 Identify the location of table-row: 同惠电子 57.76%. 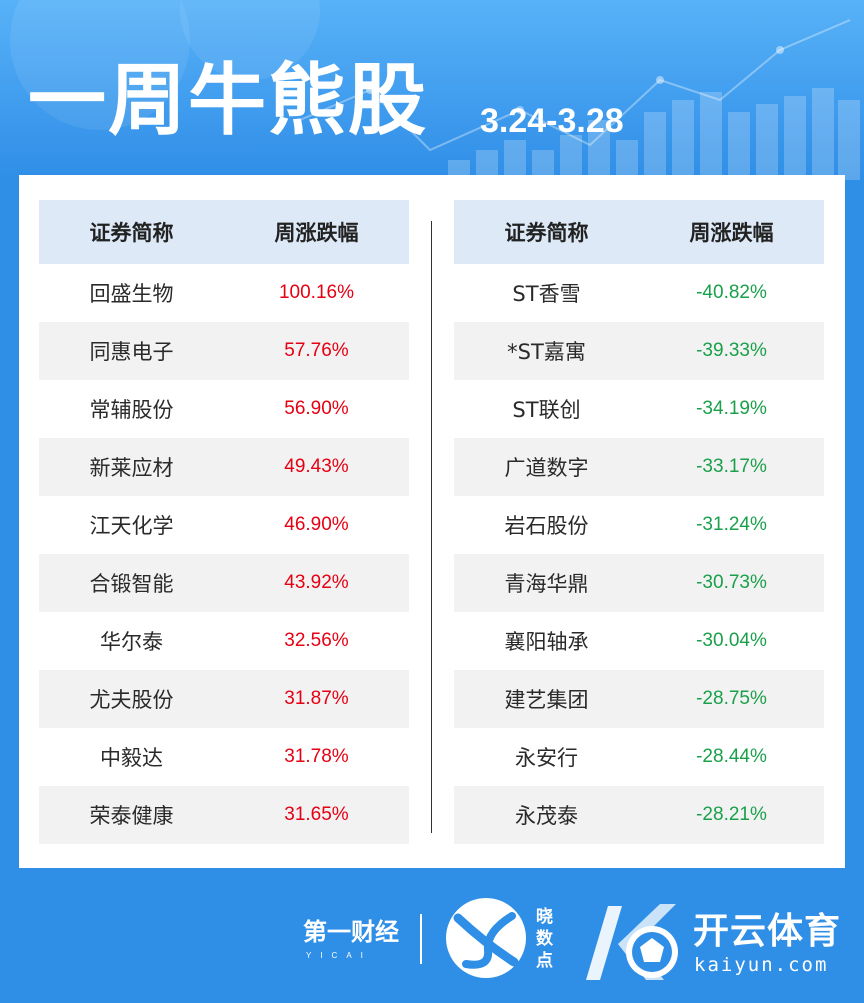
(224, 351).